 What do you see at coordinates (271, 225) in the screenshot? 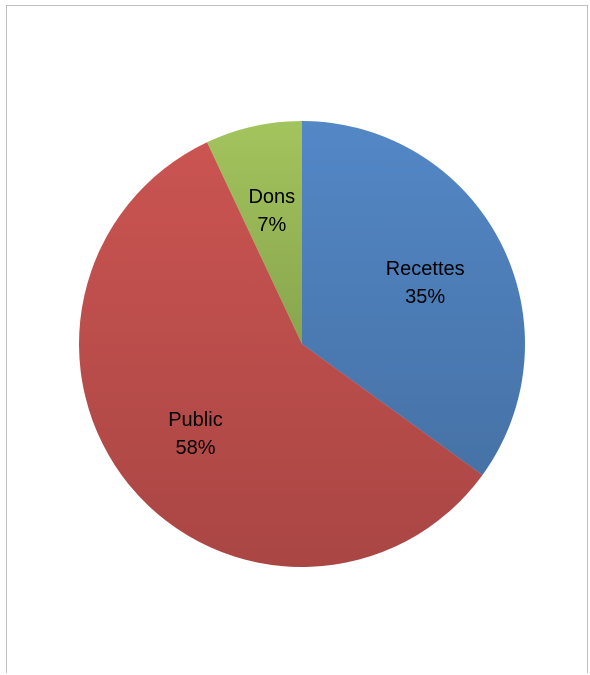
I see `slice-percent-label: 7%` at bounding box center [271, 225].